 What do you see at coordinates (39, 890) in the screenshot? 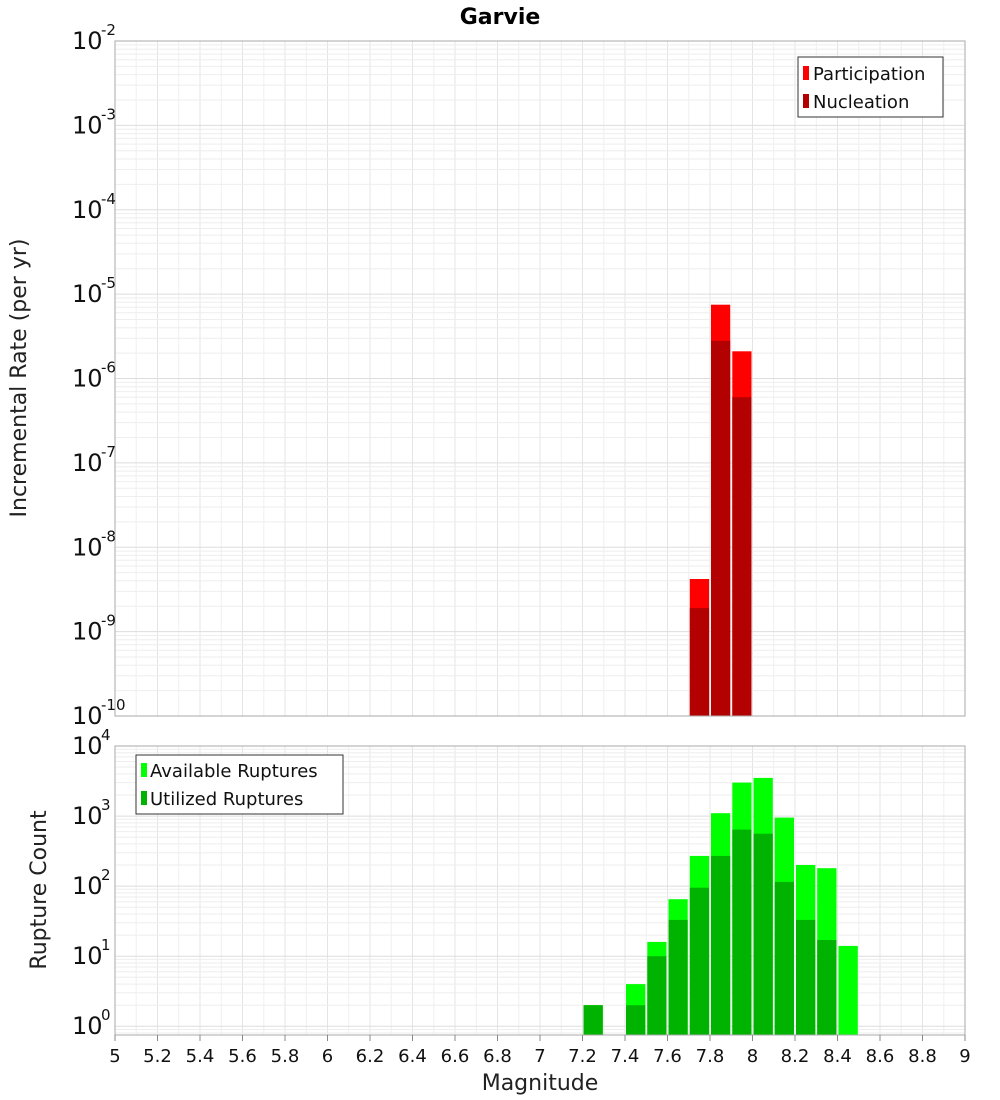
I see `bottom-y-axis-label: Rupture Count` at bounding box center [39, 890].